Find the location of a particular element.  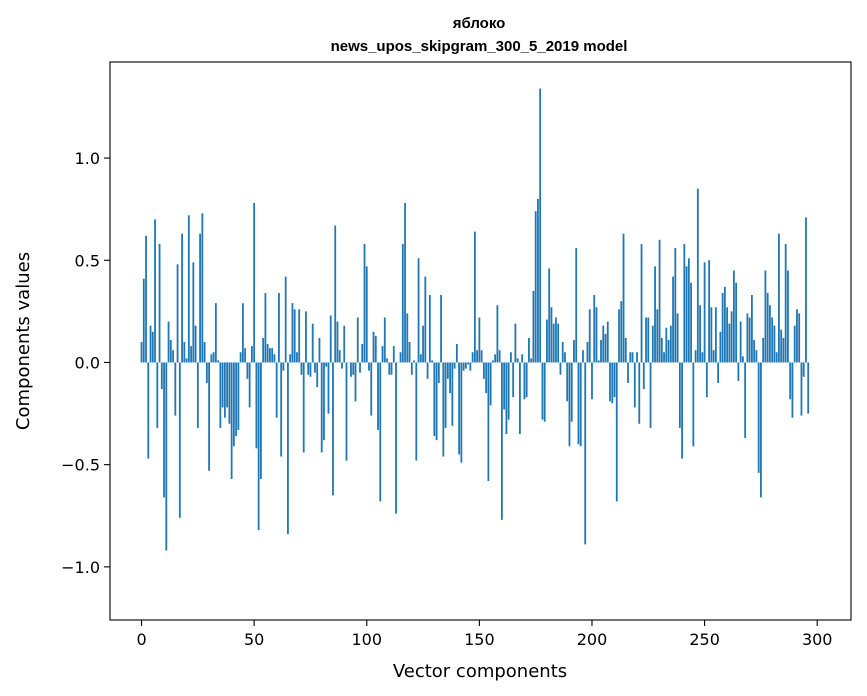

y-axis-ticks: −1.0 −0.5 0.0 0.5 1.0 is located at coordinates (85, 363).